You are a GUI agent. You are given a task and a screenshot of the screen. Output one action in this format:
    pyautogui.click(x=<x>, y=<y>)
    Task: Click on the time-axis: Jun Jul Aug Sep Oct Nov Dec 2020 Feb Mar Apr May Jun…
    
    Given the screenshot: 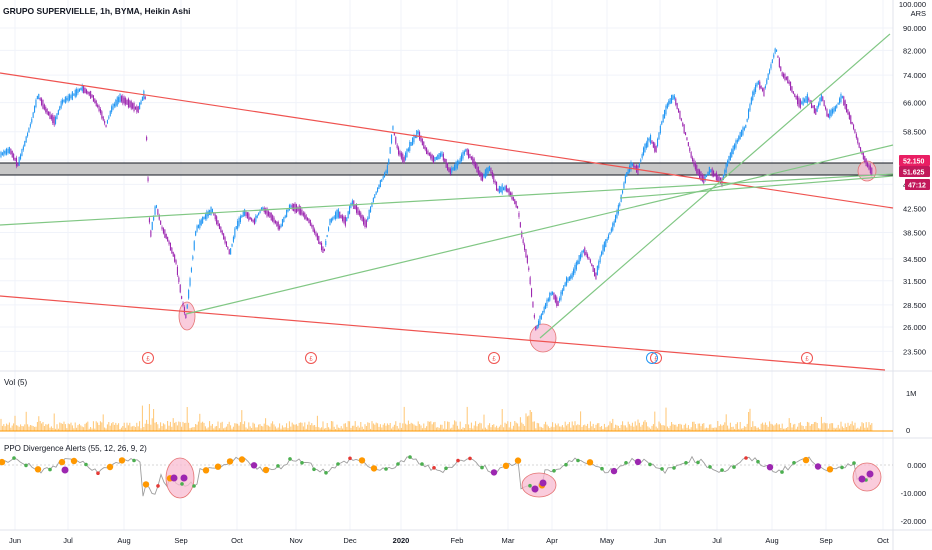 What is the action you would take?
    pyautogui.click(x=449, y=540)
    